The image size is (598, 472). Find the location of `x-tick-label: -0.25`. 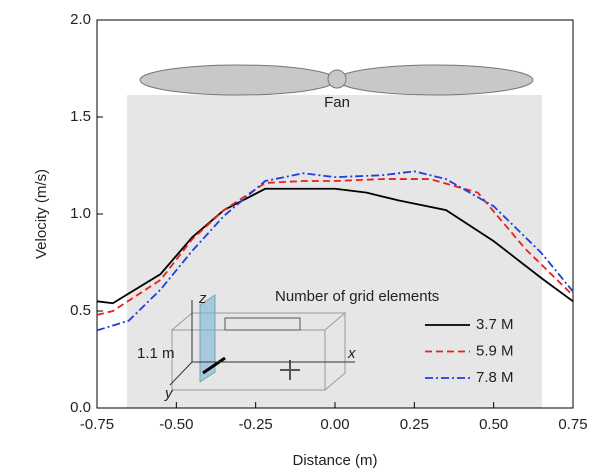

x-tick-label: -0.25 is located at coordinates (256, 424).